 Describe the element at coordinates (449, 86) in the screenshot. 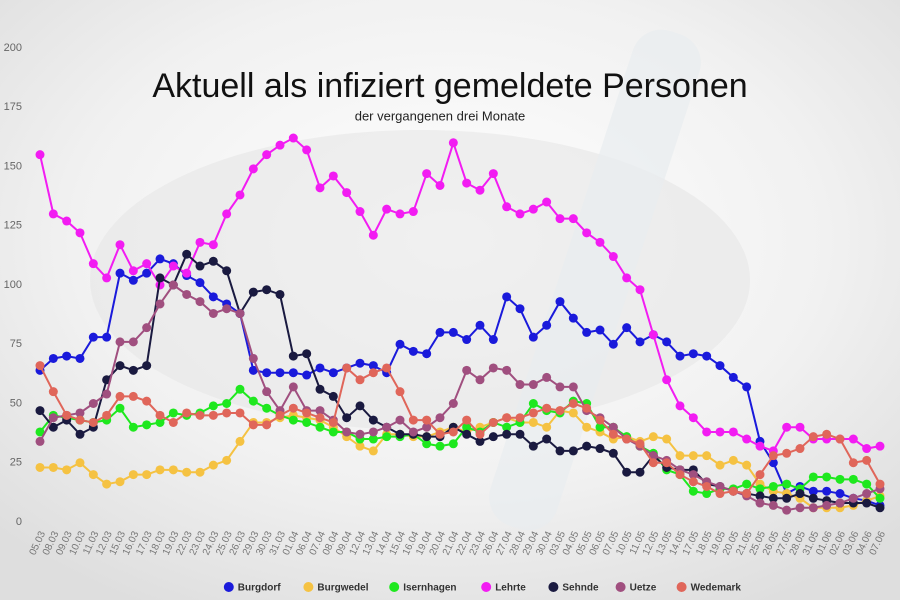

I see `chart-title: Aktuell als infiziert gemeldete Personen` at that location.